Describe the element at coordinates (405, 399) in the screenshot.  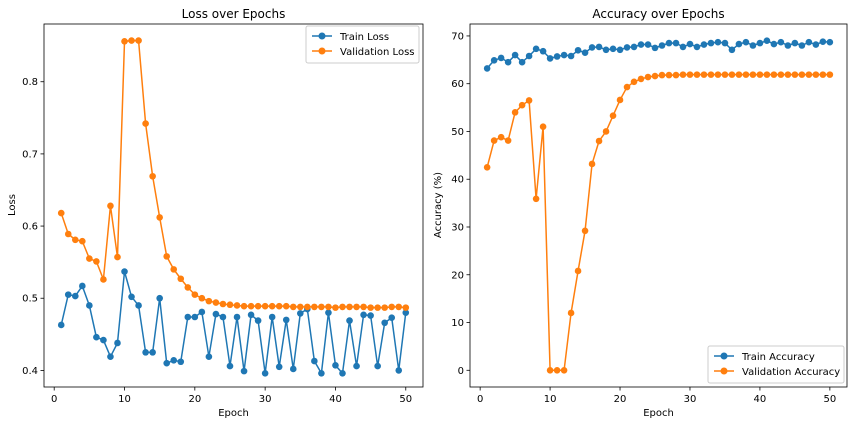
I see `loss-x-tick-label: 50` at that location.